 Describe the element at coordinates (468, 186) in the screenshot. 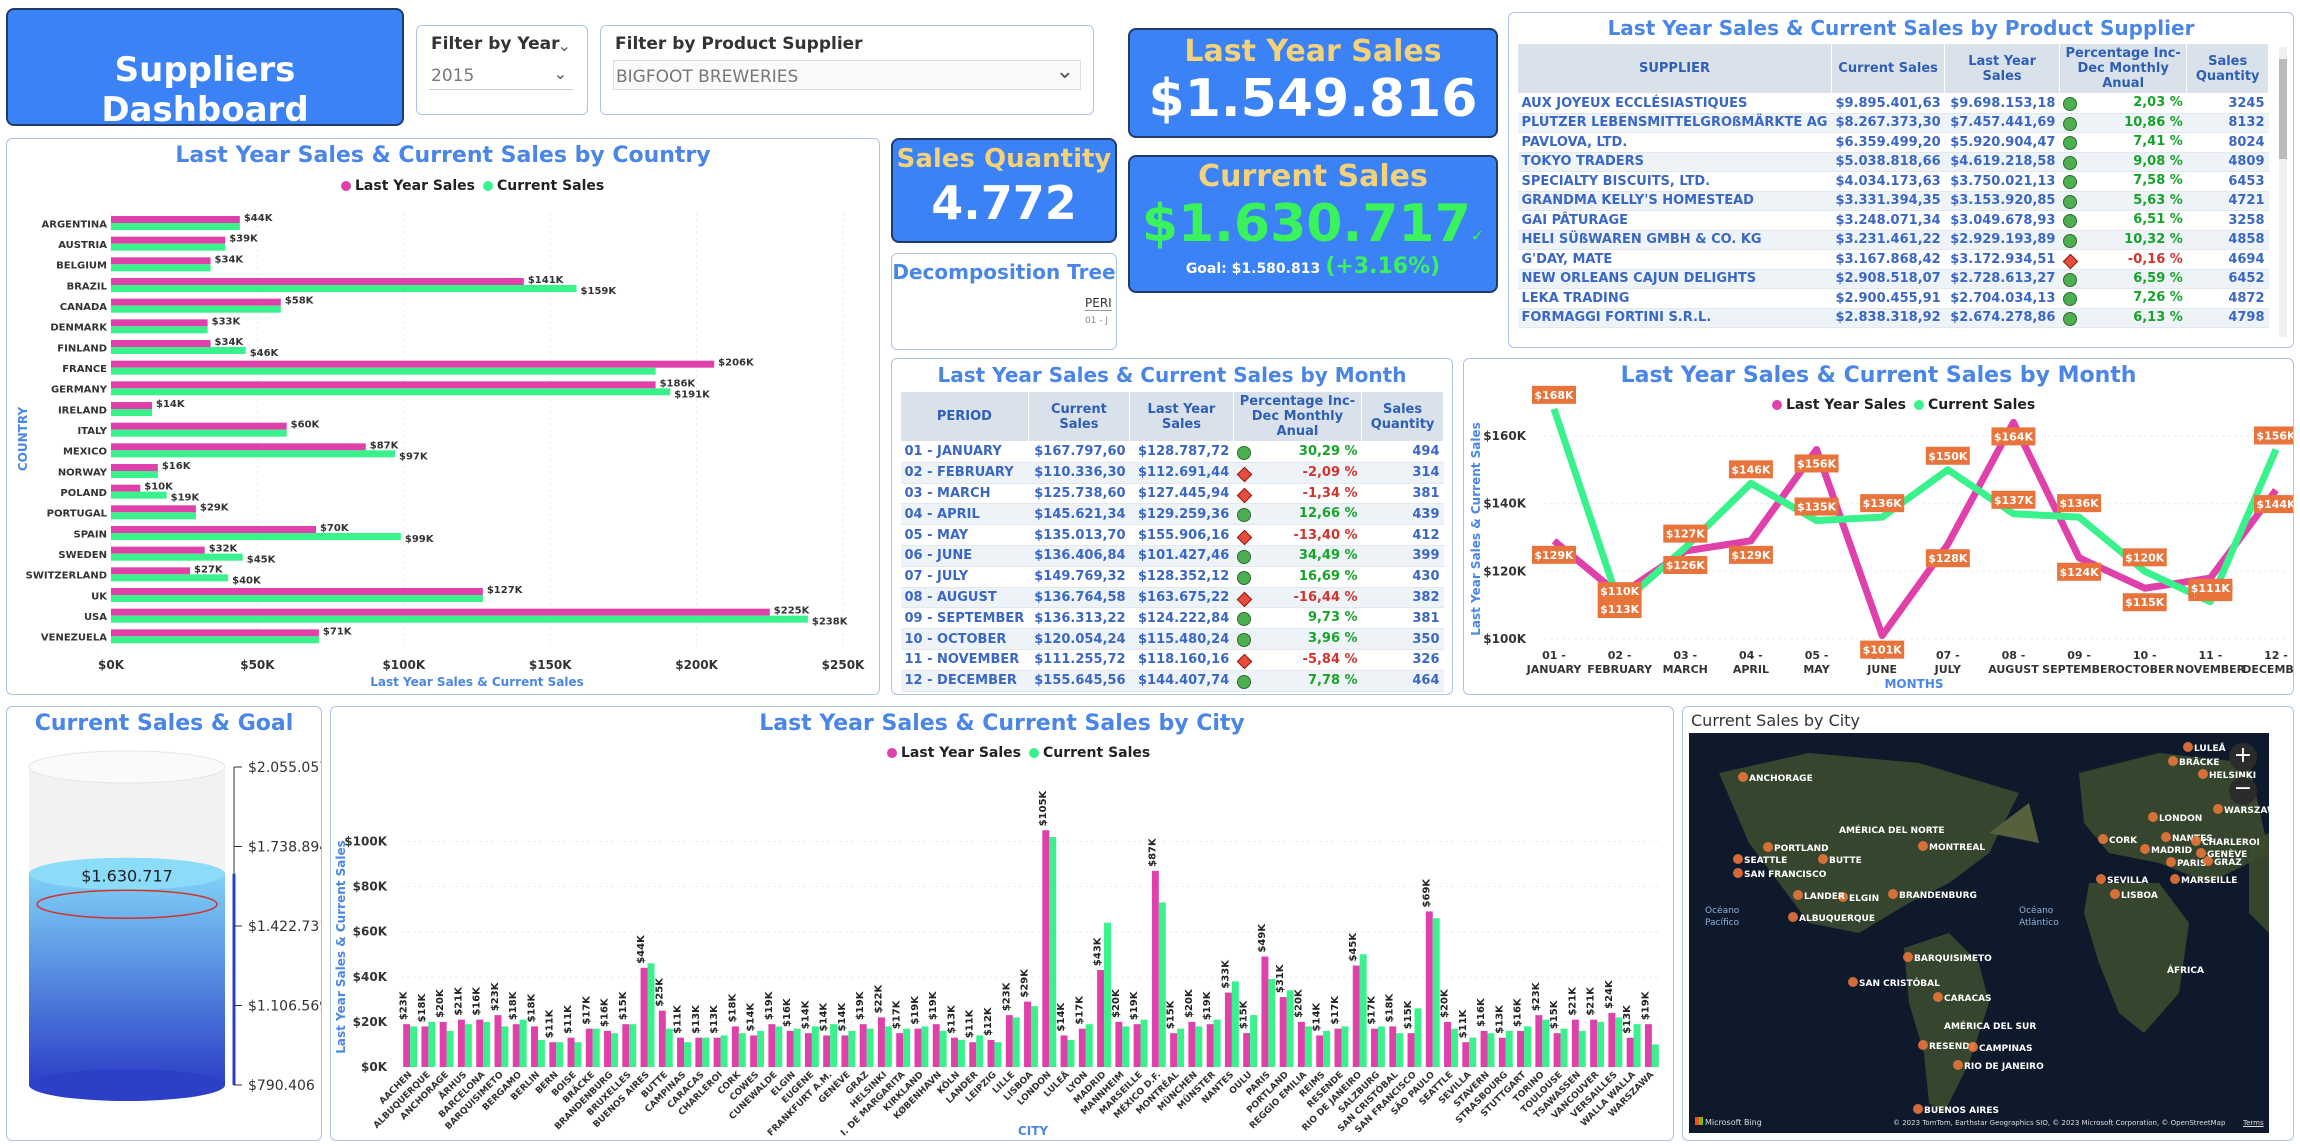

I see `country-chart-legend: Last Year Sales Current Sales` at that location.